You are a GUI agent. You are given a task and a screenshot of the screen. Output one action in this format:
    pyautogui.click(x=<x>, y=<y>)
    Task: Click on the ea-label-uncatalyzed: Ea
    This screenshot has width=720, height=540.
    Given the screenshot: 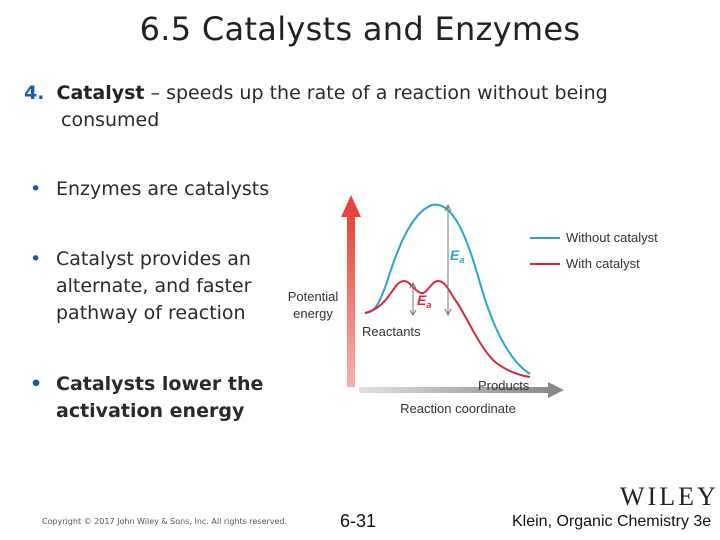 What is the action you would take?
    pyautogui.click(x=457, y=256)
    